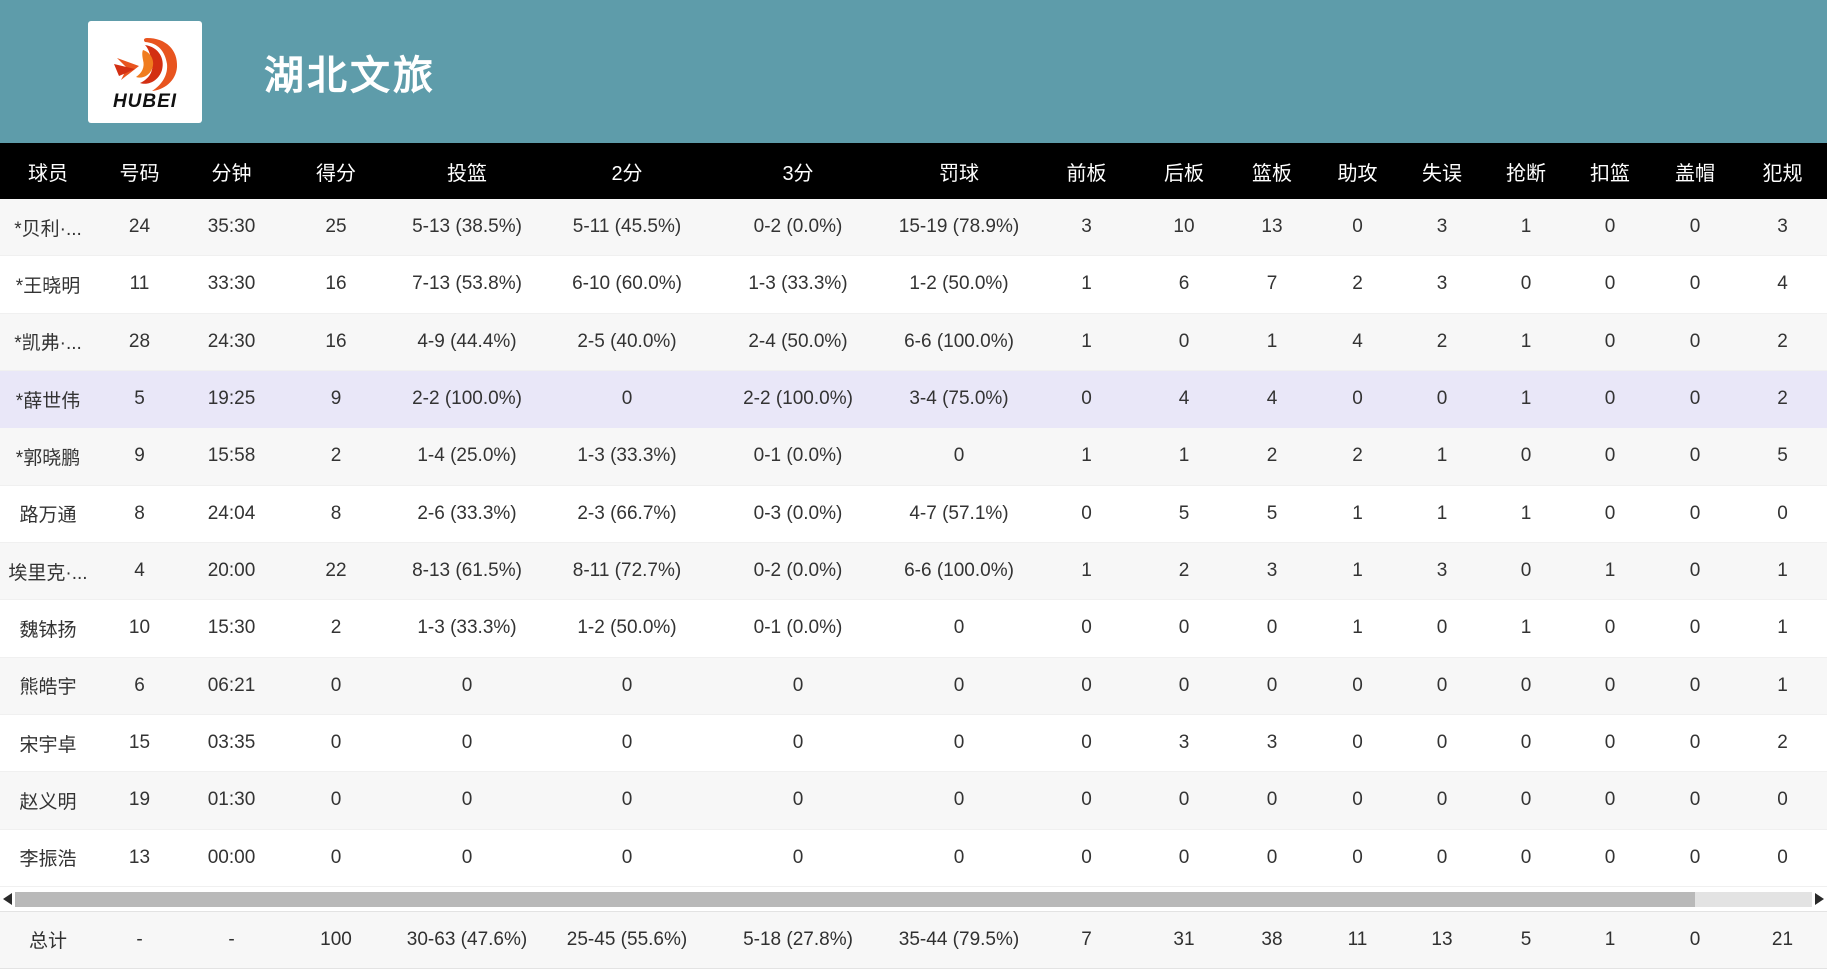 The height and width of the screenshot is (972, 1827). What do you see at coordinates (231, 513) in the screenshot?
I see `cell-minutes: 24:04` at bounding box center [231, 513].